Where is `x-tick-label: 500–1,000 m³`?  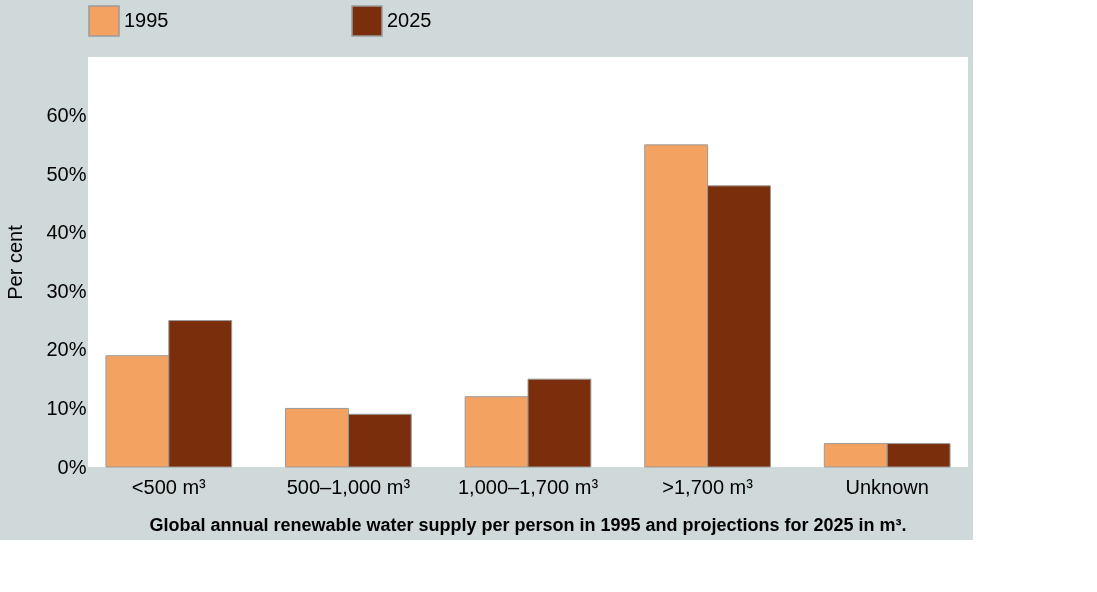
x-tick-label: 500–1,000 m³ is located at coordinates (348, 486).